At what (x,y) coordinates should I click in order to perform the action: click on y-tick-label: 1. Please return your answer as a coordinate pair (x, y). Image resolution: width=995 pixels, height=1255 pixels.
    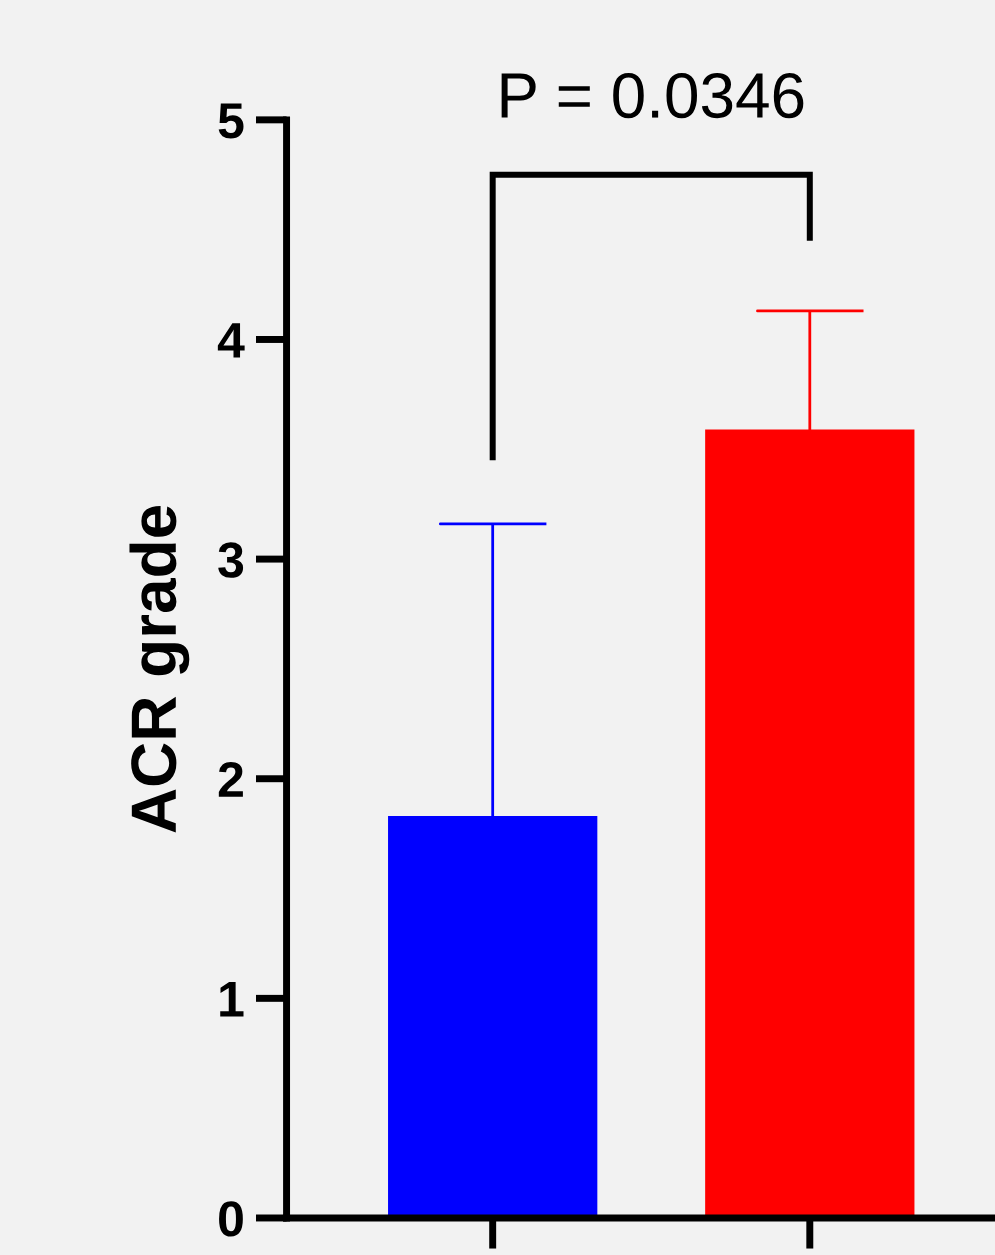
    Looking at the image, I should click on (232, 999).